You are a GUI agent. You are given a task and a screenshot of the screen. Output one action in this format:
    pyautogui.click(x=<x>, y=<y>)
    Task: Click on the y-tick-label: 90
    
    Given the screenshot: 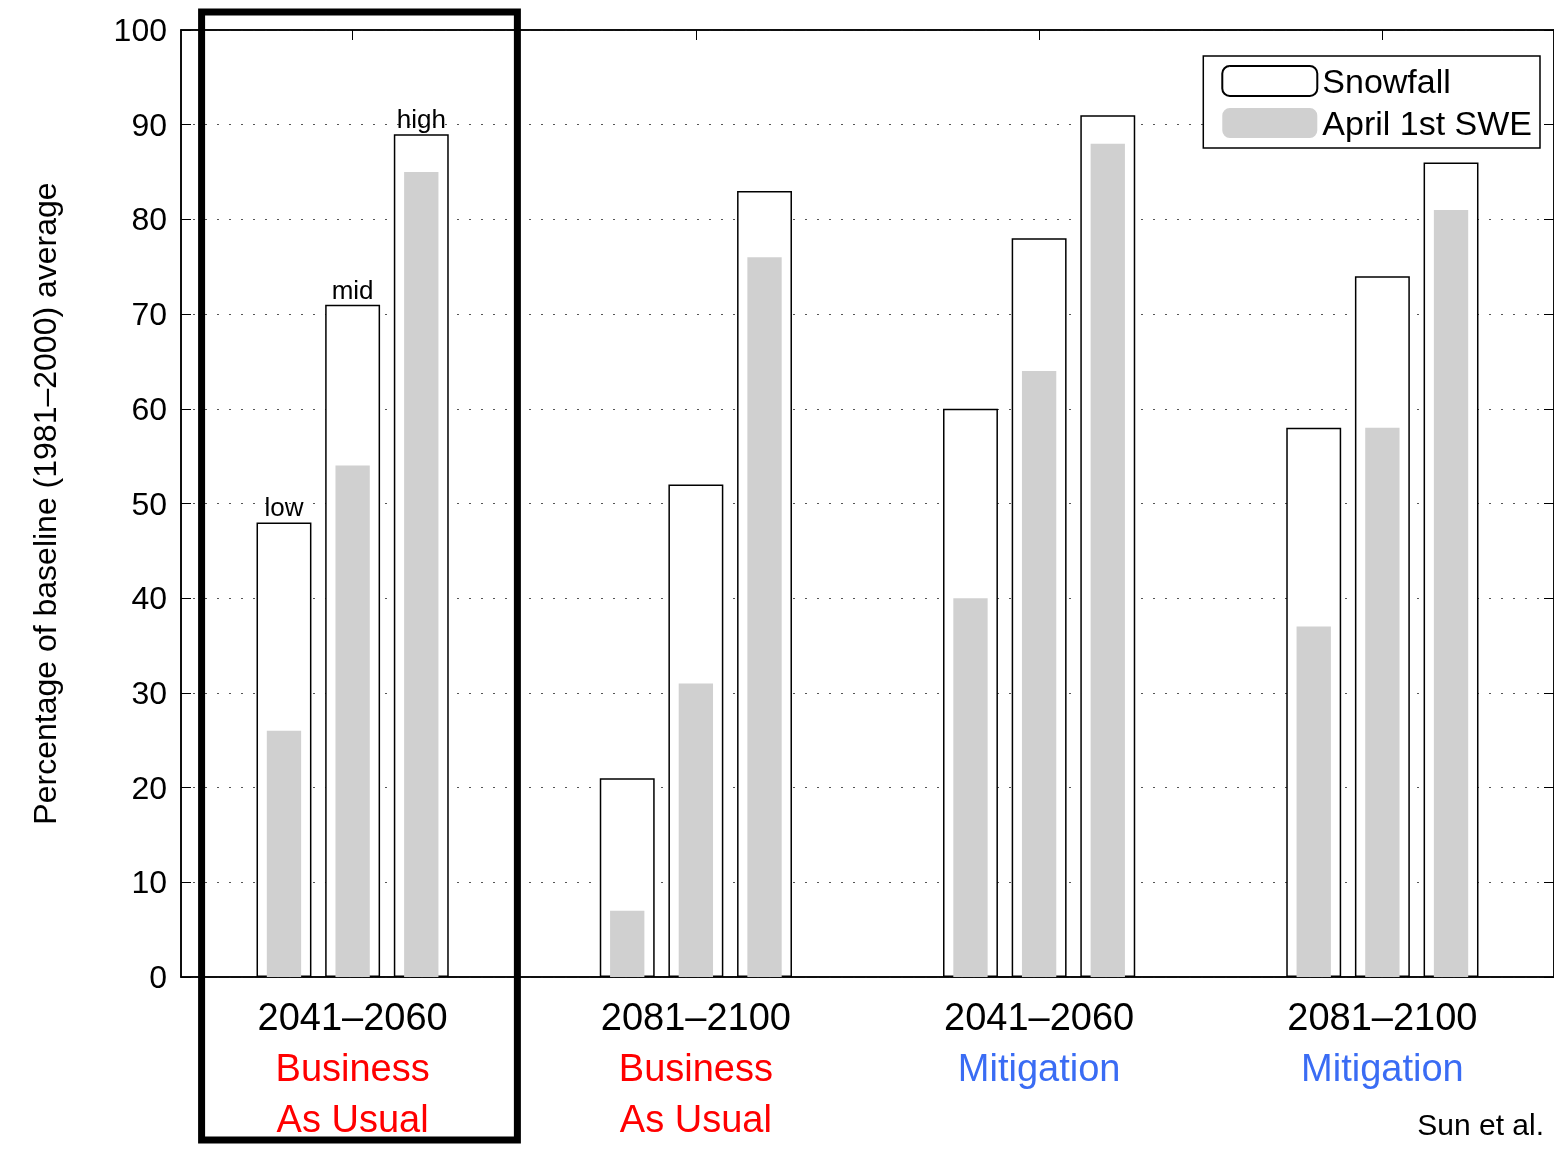 What is the action you would take?
    pyautogui.click(x=149, y=124)
    